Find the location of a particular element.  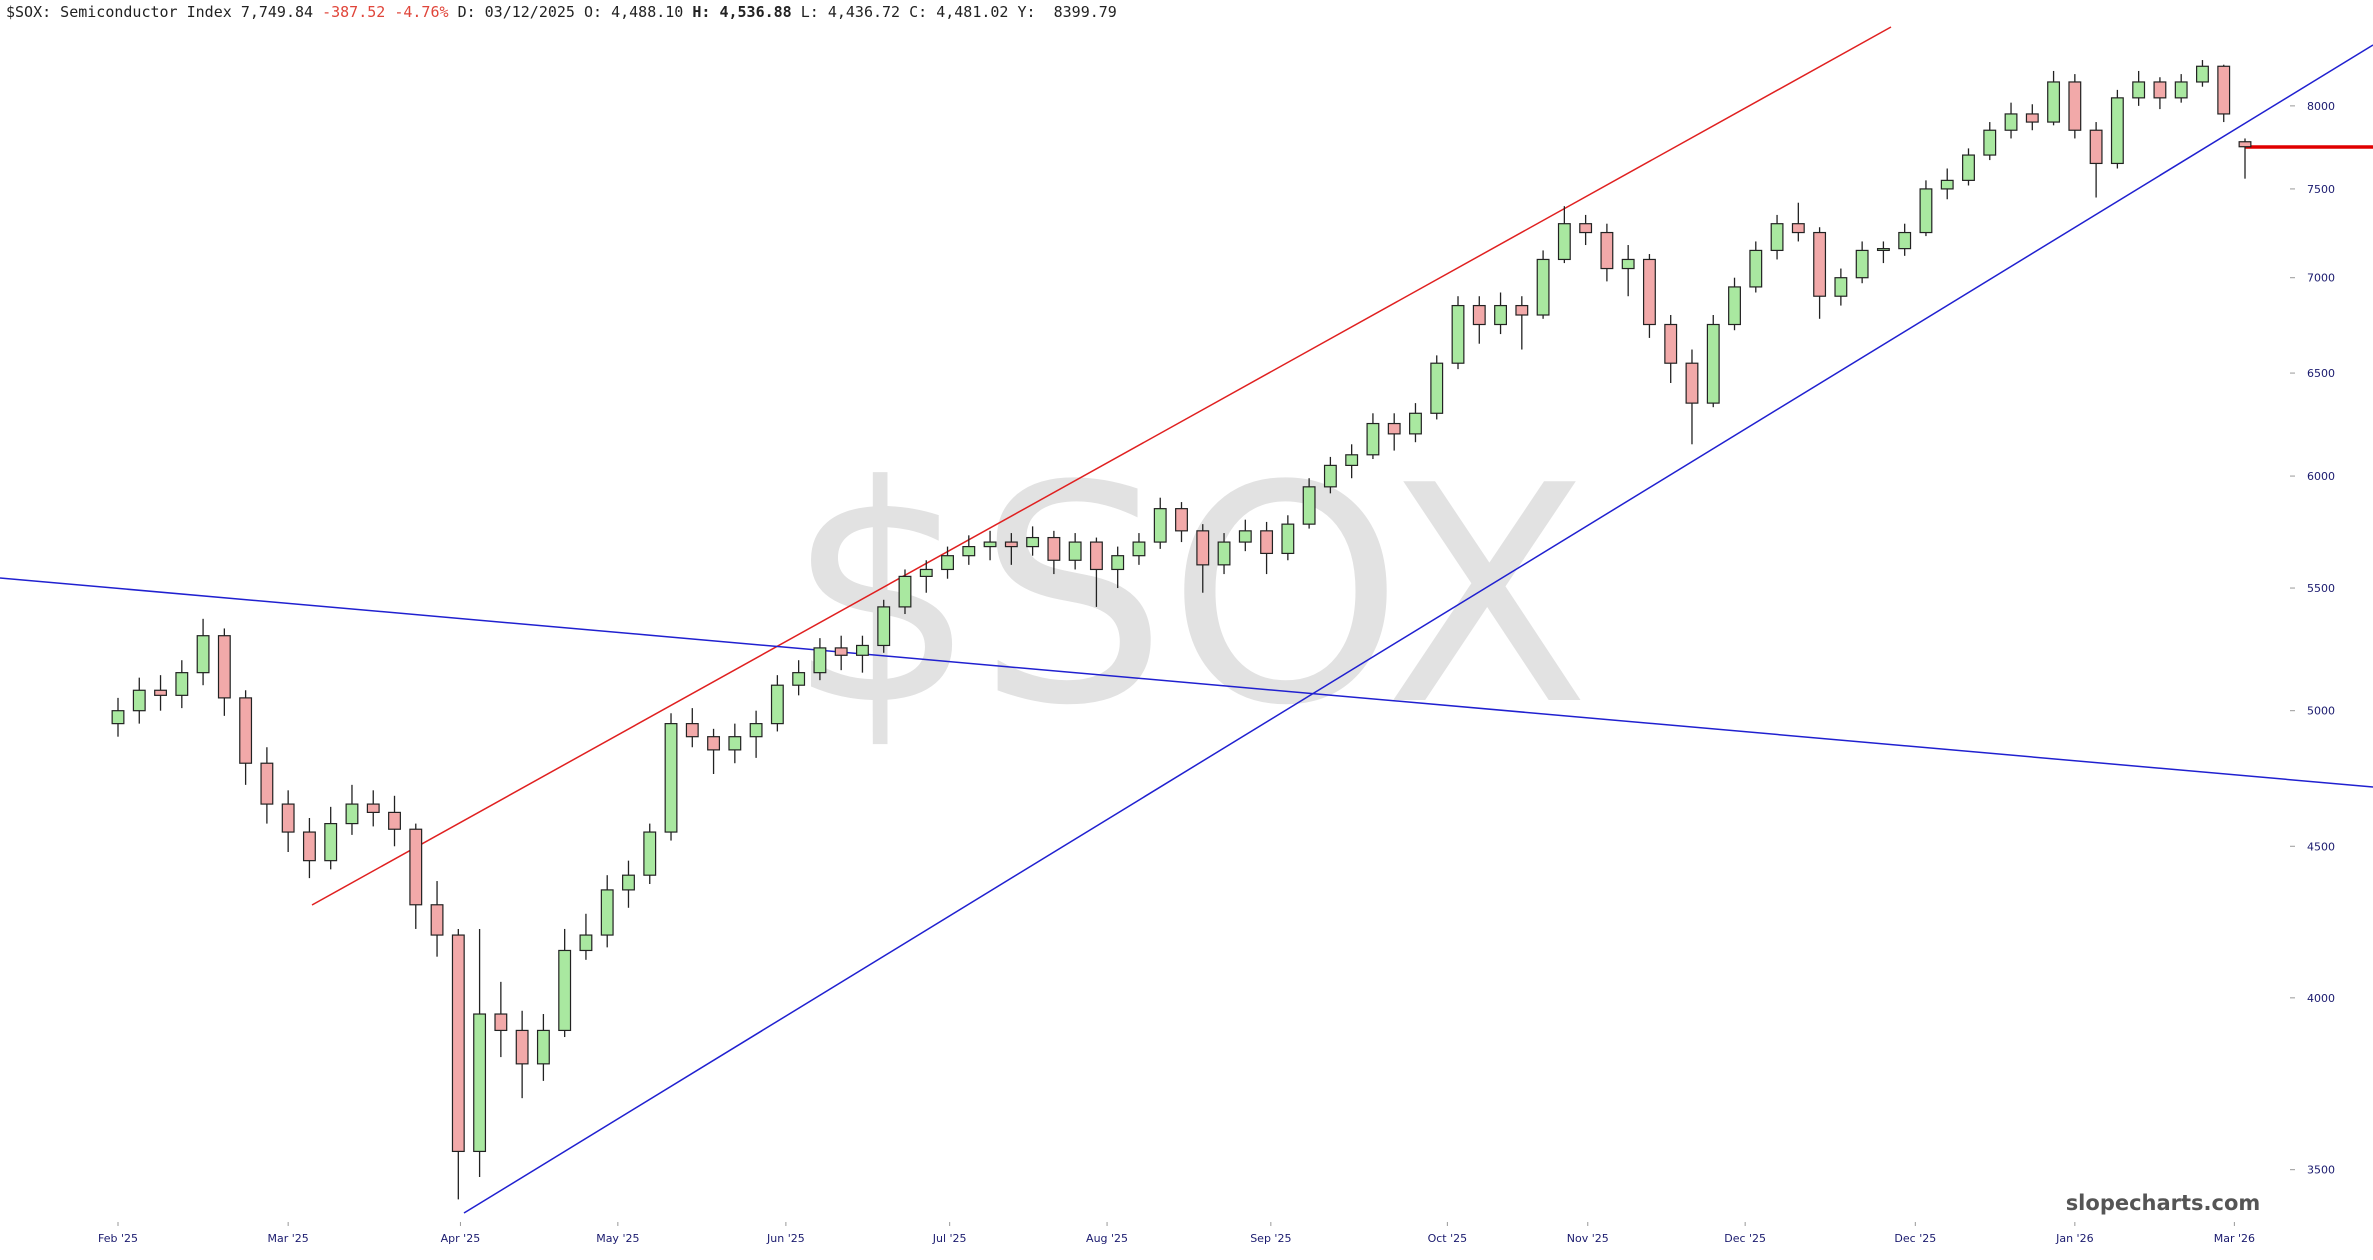

x-tick-label: Aug '25 is located at coordinates (1107, 1238).